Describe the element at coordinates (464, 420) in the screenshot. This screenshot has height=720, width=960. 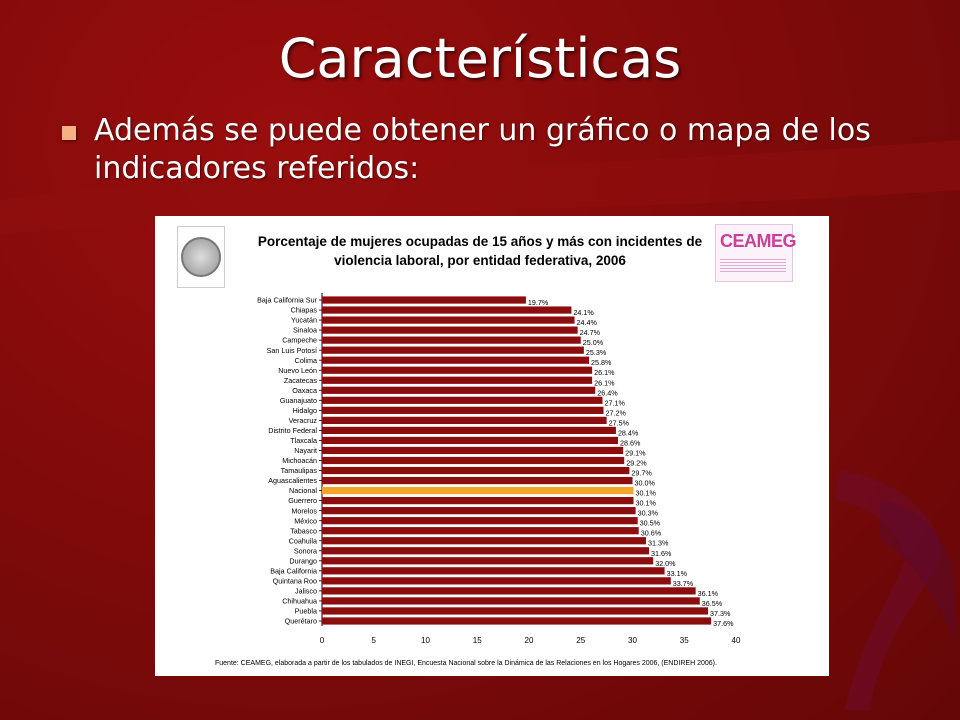
I see `bar-Veracruz` at that location.